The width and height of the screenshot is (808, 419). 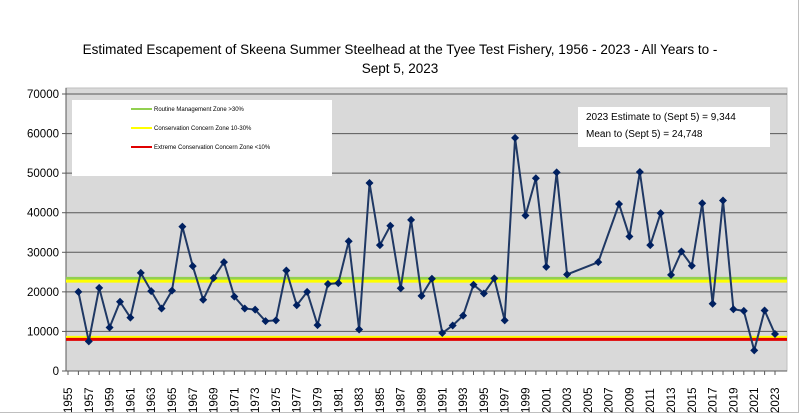 I want to click on x-tick-label: 1971, so click(x=235, y=400).